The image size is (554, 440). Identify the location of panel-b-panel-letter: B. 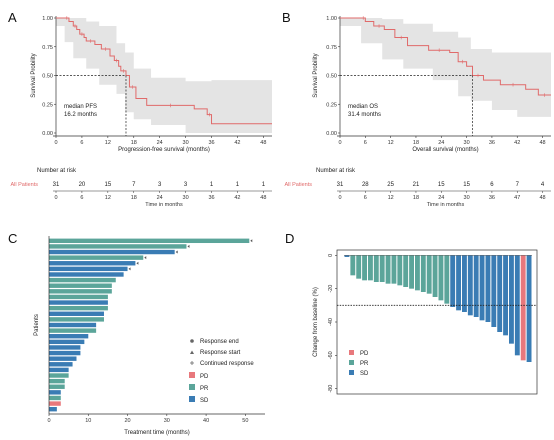
(286, 17).